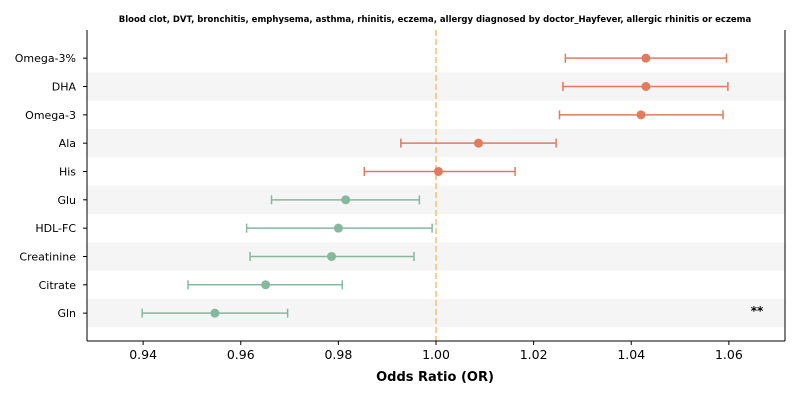  What do you see at coordinates (729, 354) in the screenshot?
I see `x-tick-label: 1.06` at bounding box center [729, 354].